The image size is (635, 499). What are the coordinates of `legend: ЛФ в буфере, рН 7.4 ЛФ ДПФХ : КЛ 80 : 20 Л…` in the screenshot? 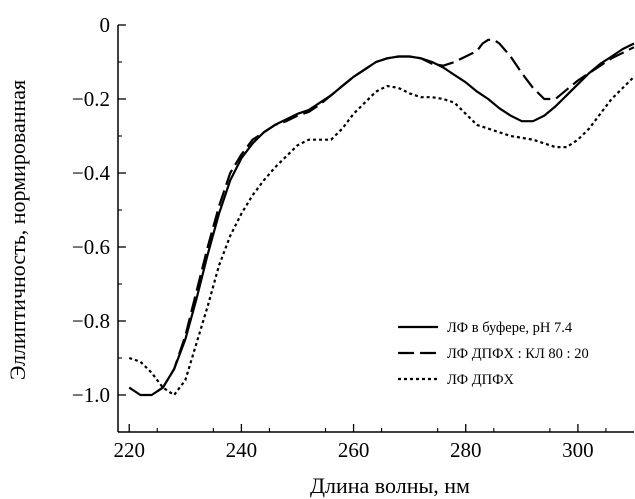 It's located at (493, 354).